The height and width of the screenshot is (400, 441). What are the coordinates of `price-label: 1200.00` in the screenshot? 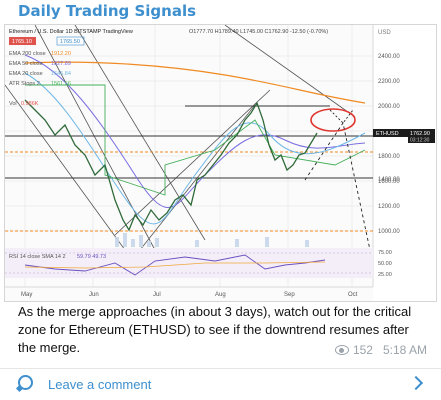 It's located at (389, 207).